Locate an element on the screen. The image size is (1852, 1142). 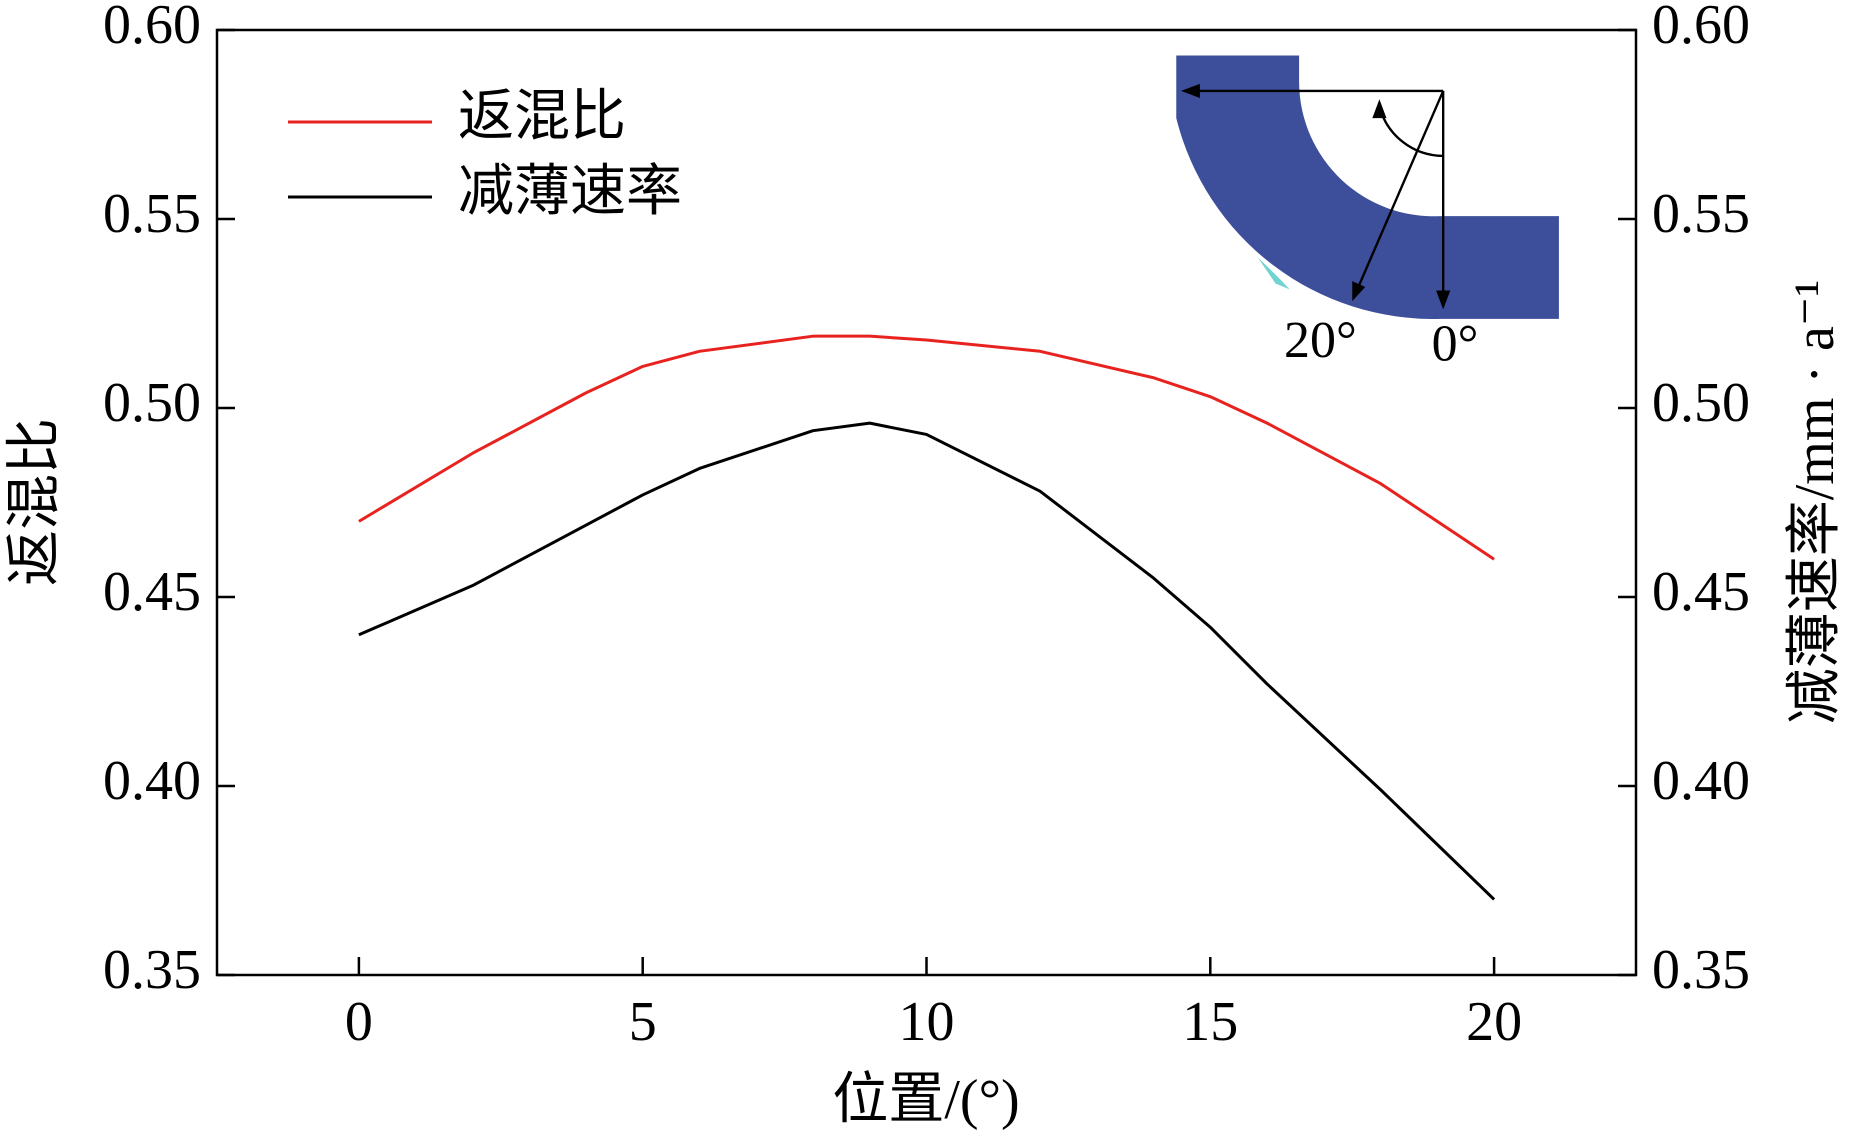
x-tick-label: 15 is located at coordinates (1210, 1022).